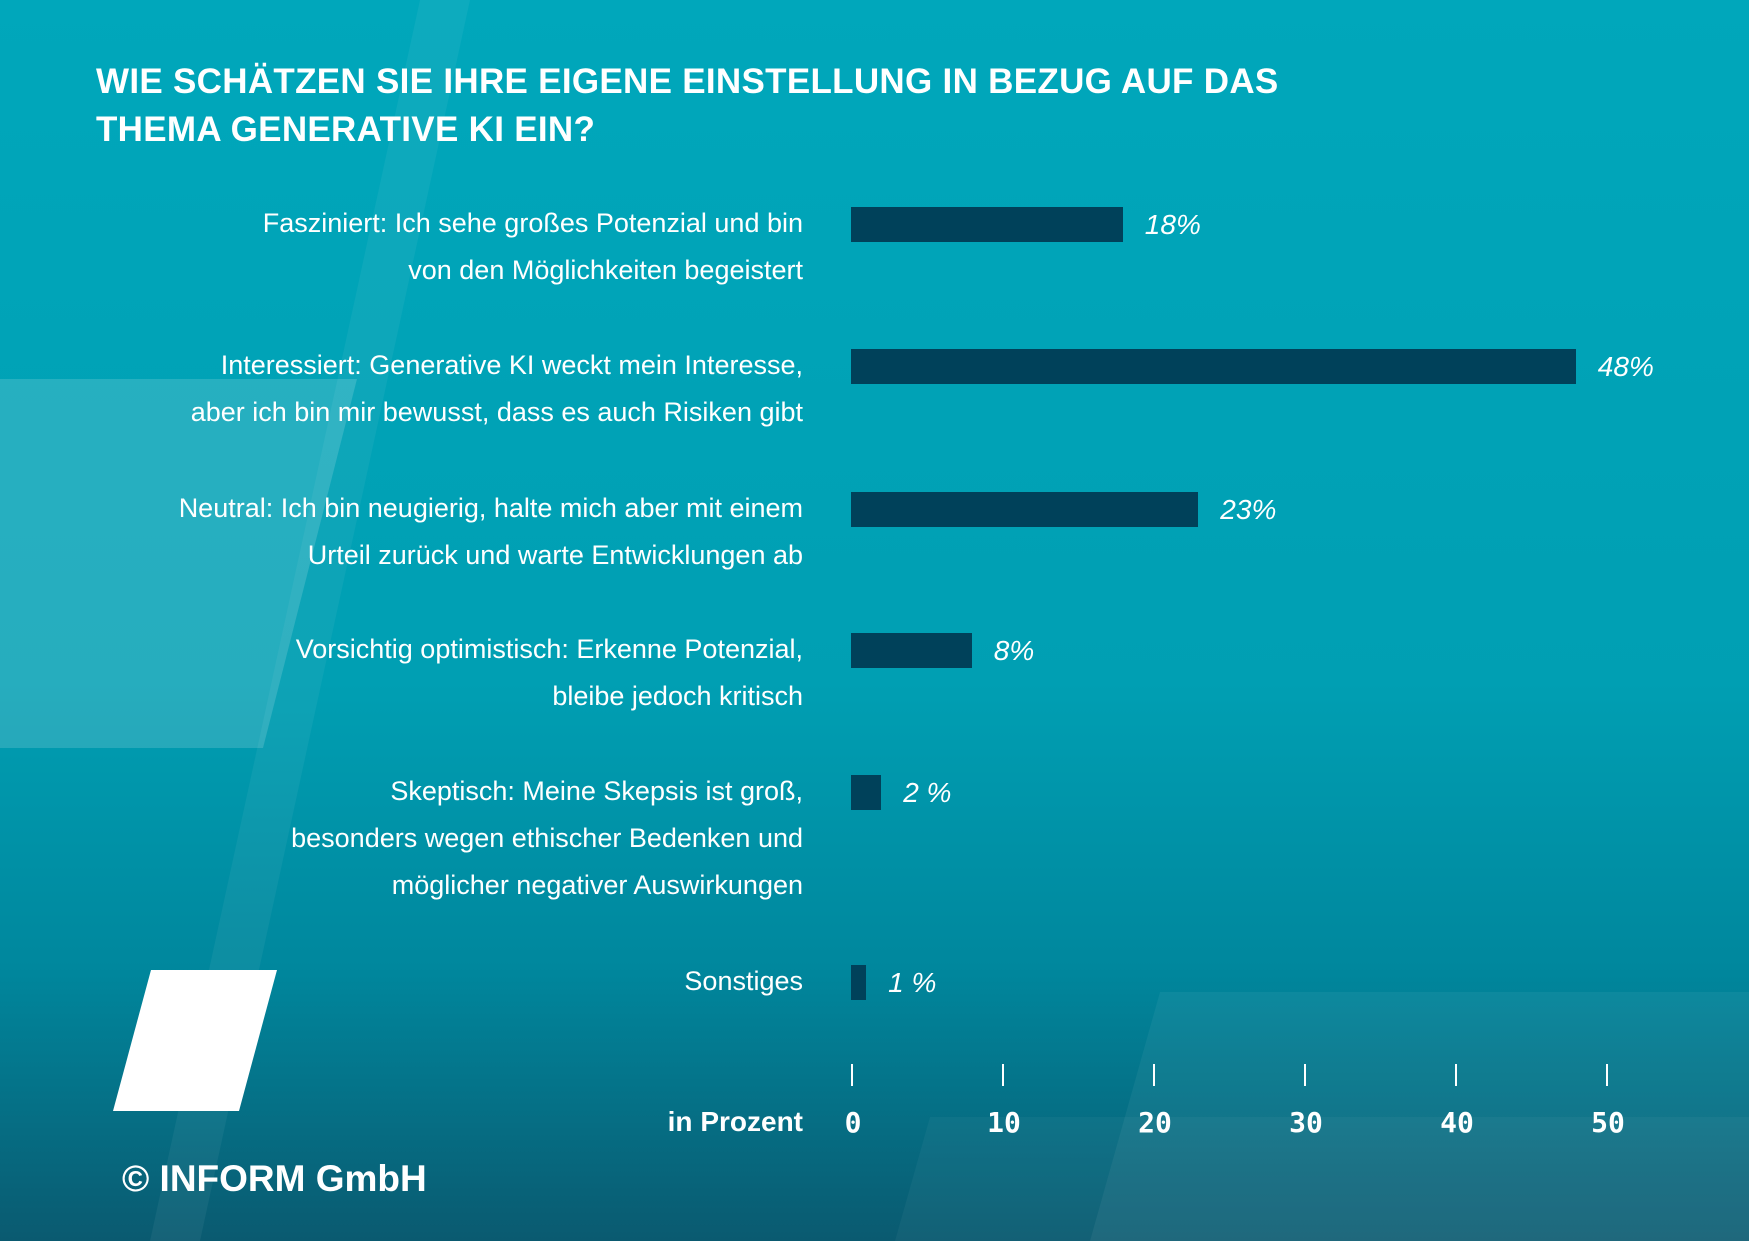  I want to click on logo-parallelogram, so click(195, 1040).